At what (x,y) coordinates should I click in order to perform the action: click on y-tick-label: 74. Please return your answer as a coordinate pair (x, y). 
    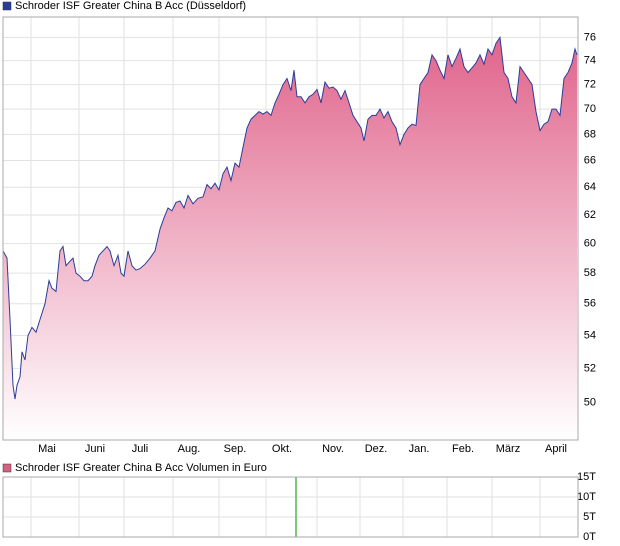
    Looking at the image, I should click on (590, 61).